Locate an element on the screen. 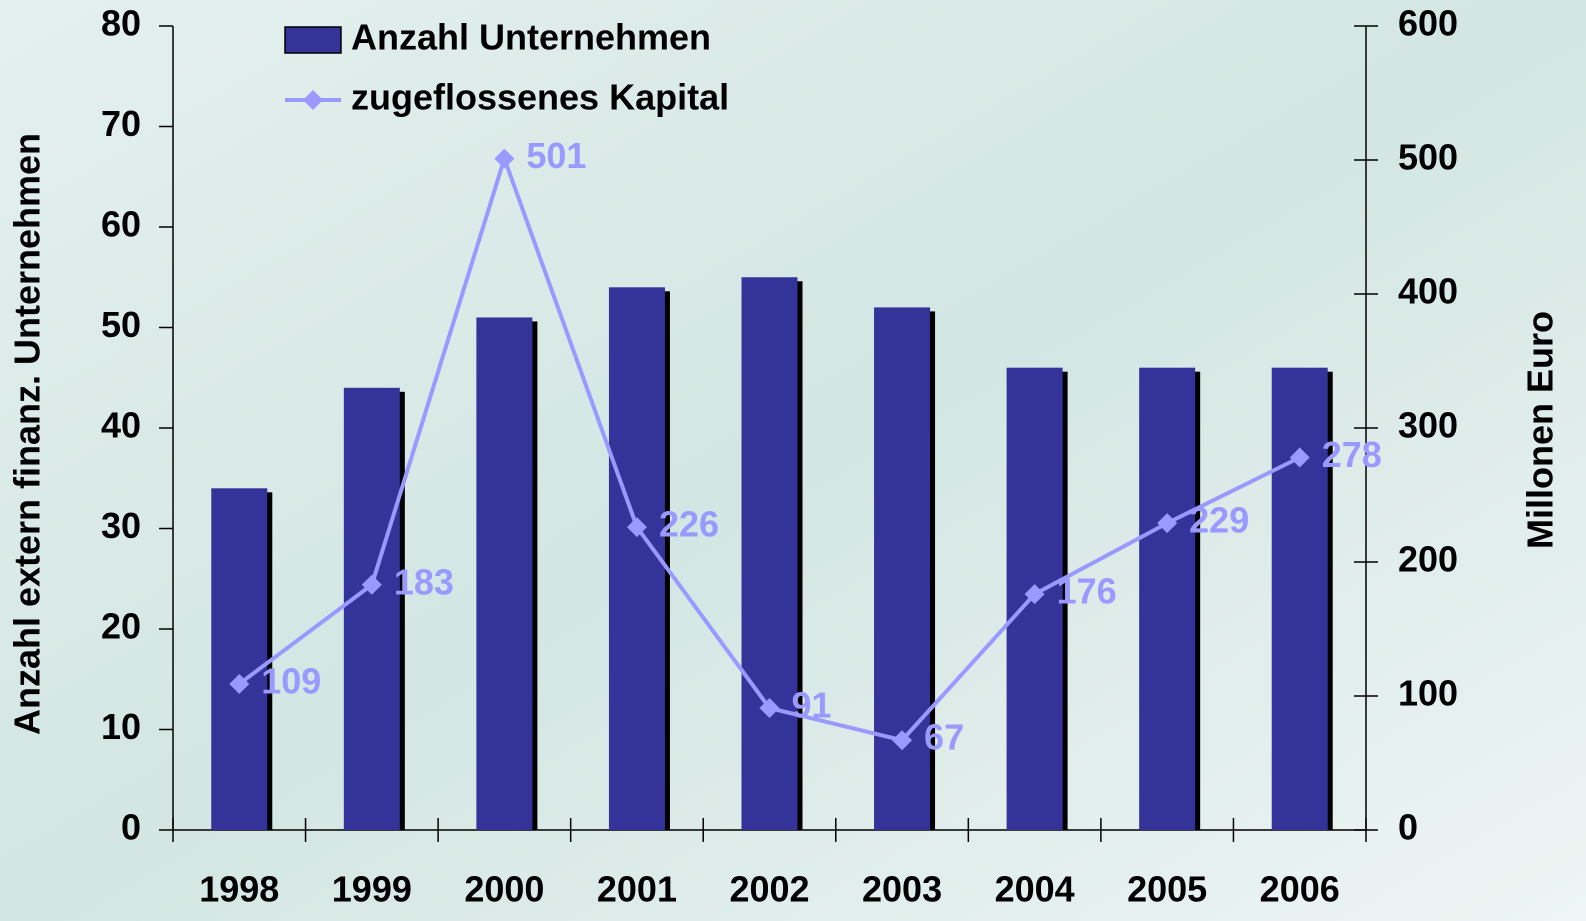 Image resolution: width=1586 pixels, height=921 pixels. data-label: 67 is located at coordinates (944, 737).